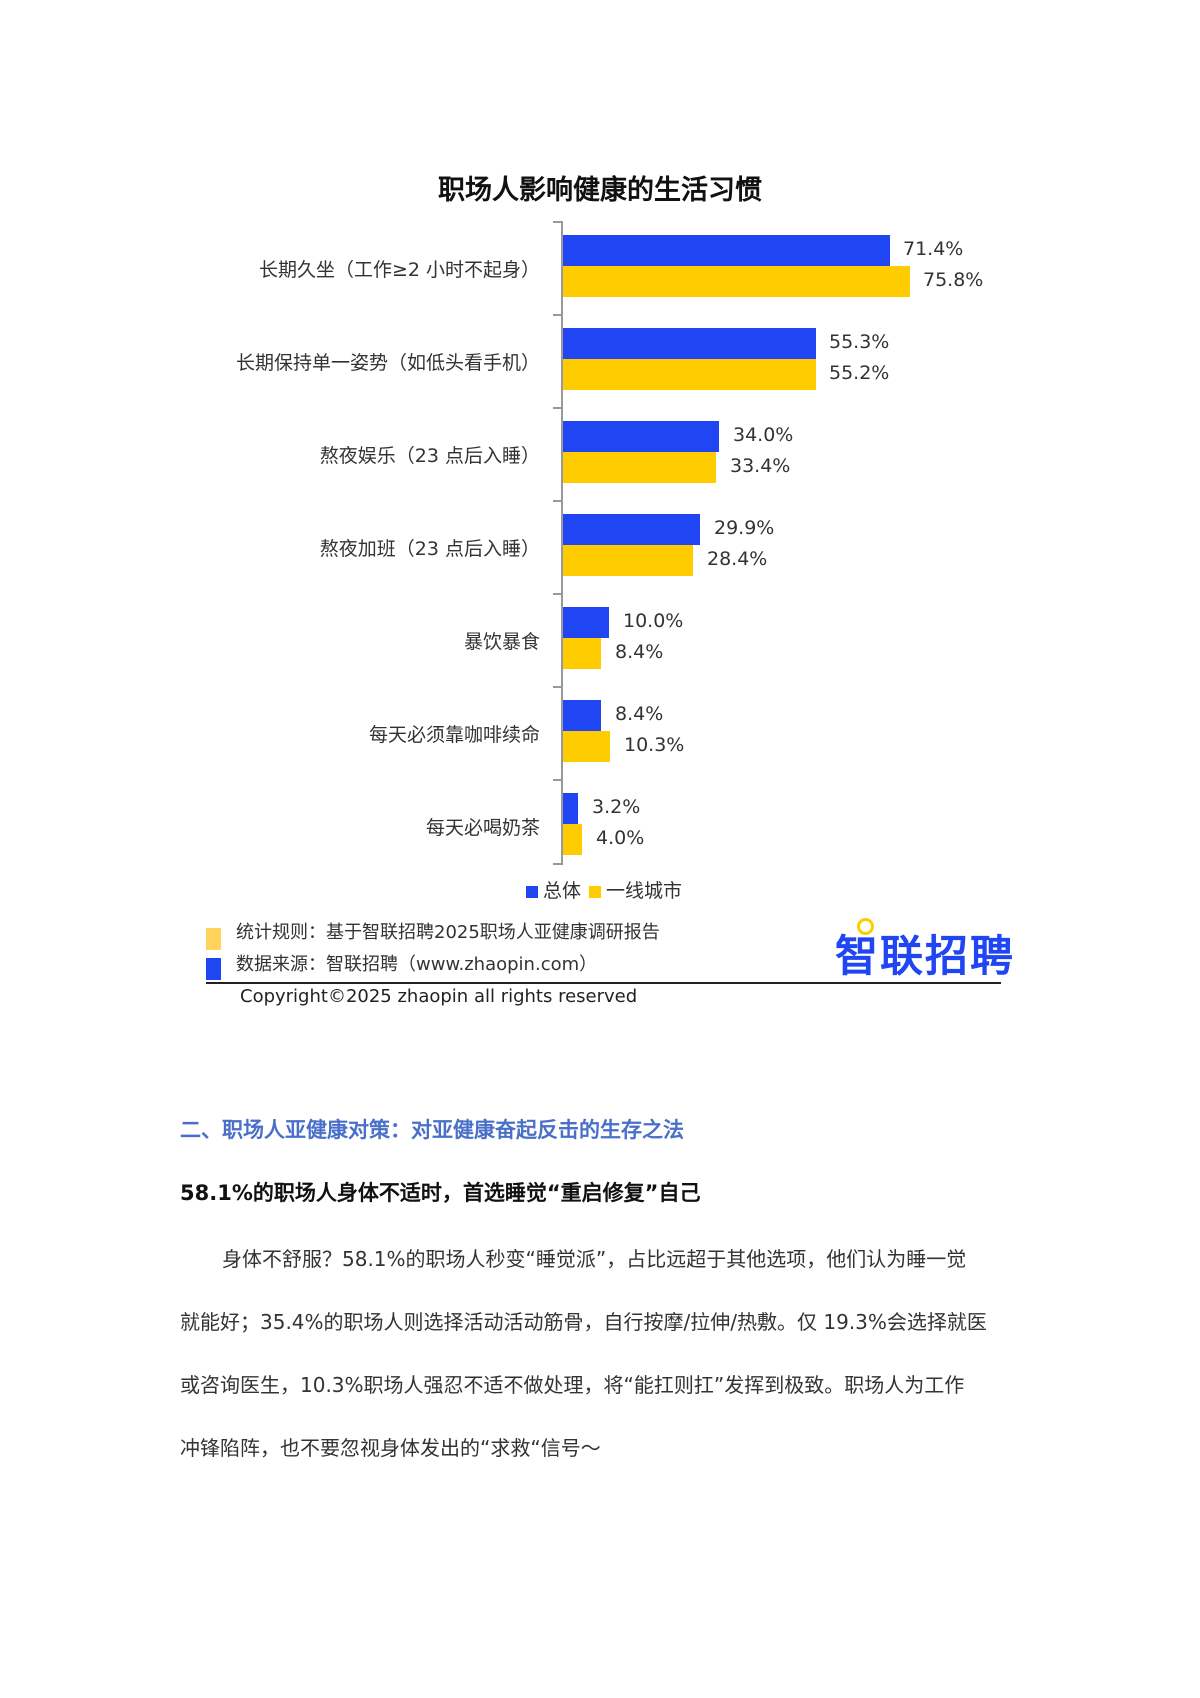 The width and height of the screenshot is (1200, 1698). What do you see at coordinates (744, 528) in the screenshot?
I see `value-label-overall: 29.9%` at bounding box center [744, 528].